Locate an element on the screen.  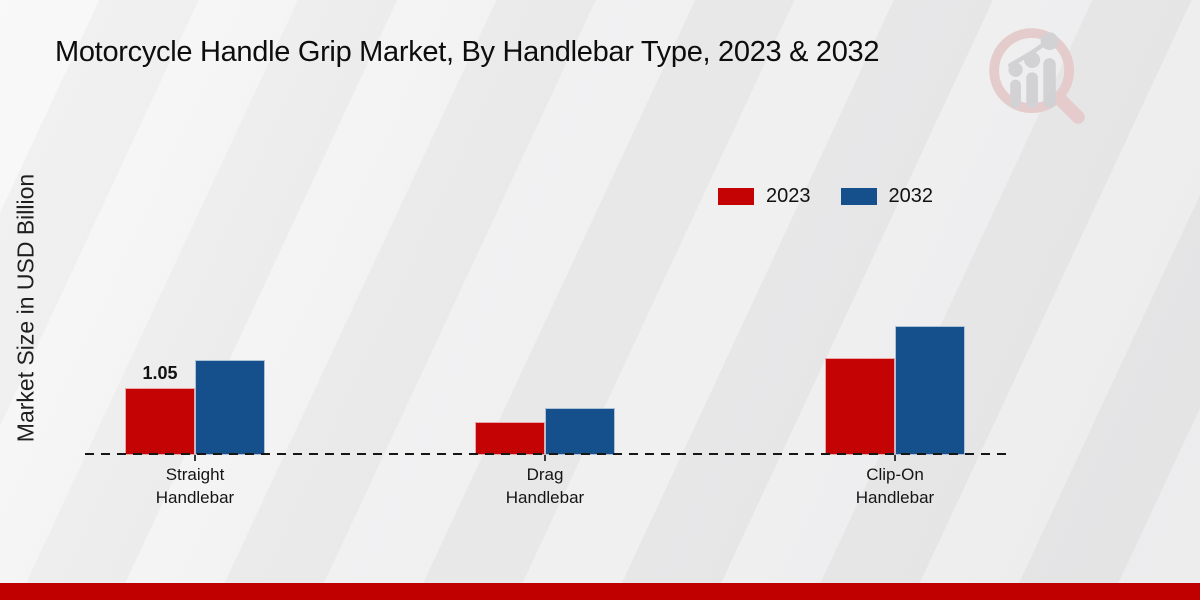
y-axis-label: Market Size in USD Billion is located at coordinates (25, 308).